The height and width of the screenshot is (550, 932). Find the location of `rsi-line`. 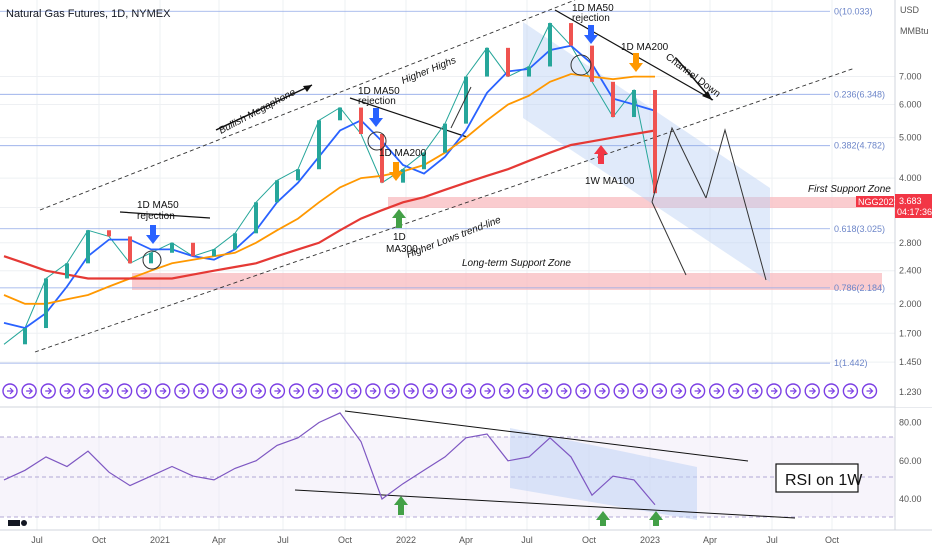

rsi-line is located at coordinates (329, 459).